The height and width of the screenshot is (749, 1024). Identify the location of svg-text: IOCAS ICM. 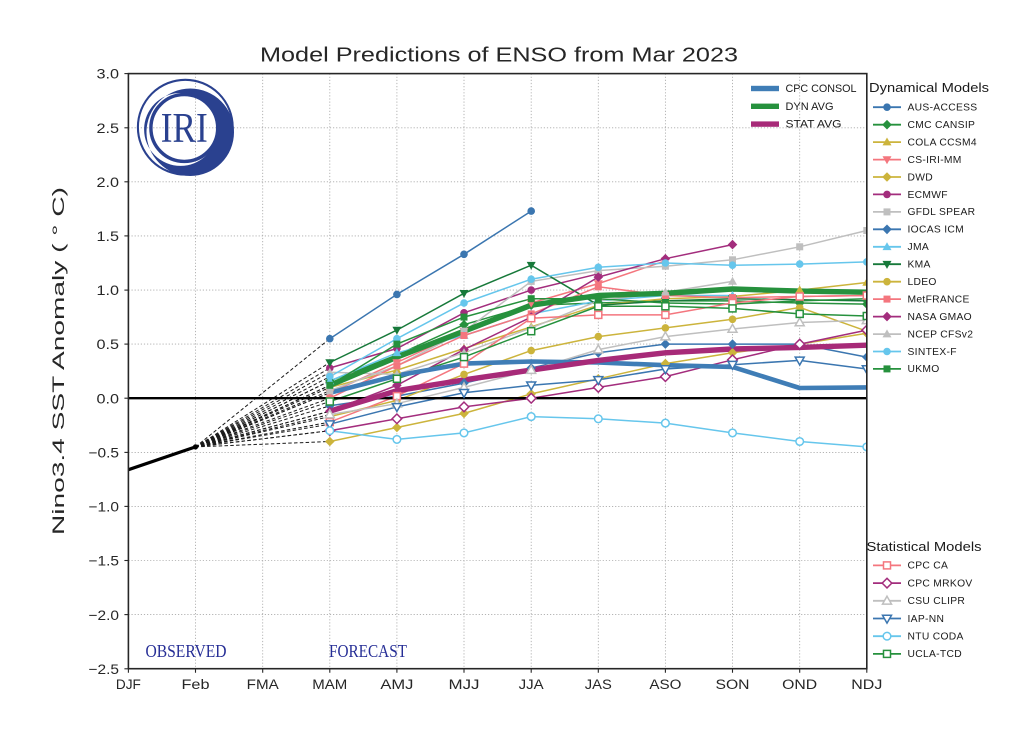
(936, 230).